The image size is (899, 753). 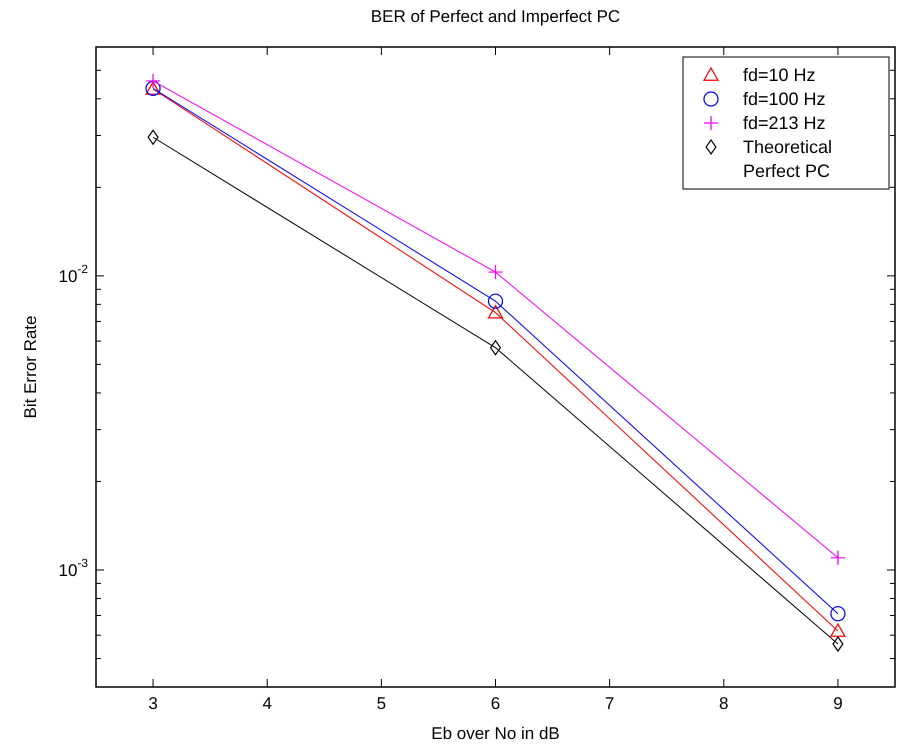 I want to click on y-tick-label: 10$^{-3}$, so click(x=73, y=568).